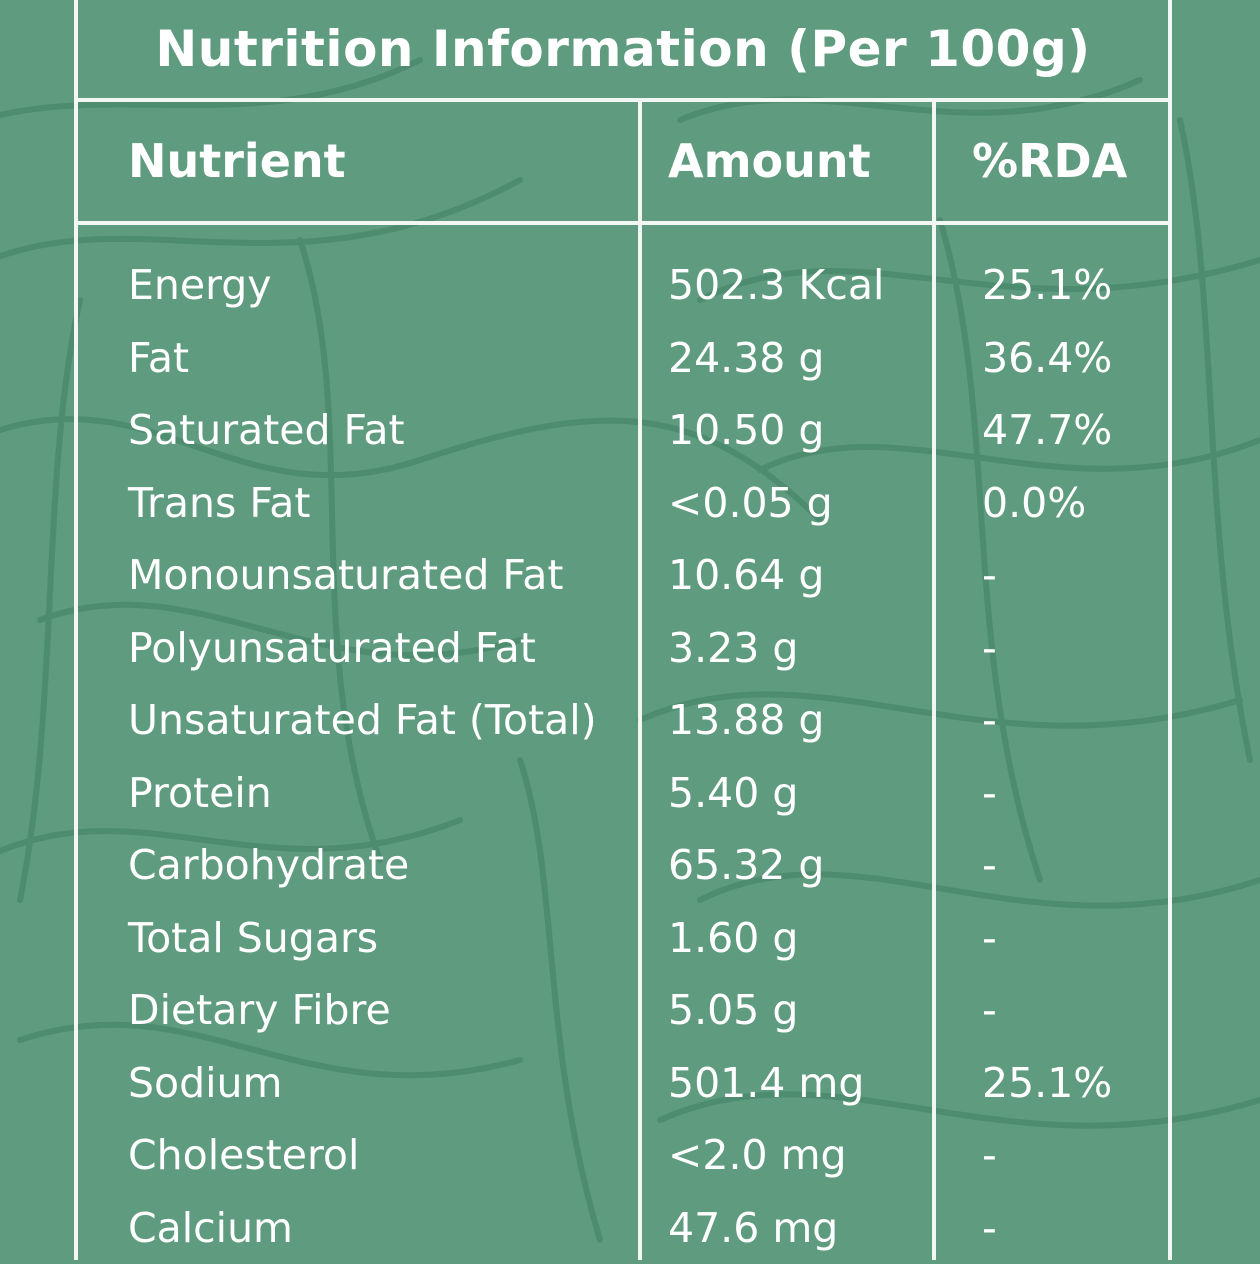 Image resolution: width=1260 pixels, height=1264 pixels. Describe the element at coordinates (623, 163) in the screenshot. I see `table-header-row: Nutrient Amount %RDA` at that location.